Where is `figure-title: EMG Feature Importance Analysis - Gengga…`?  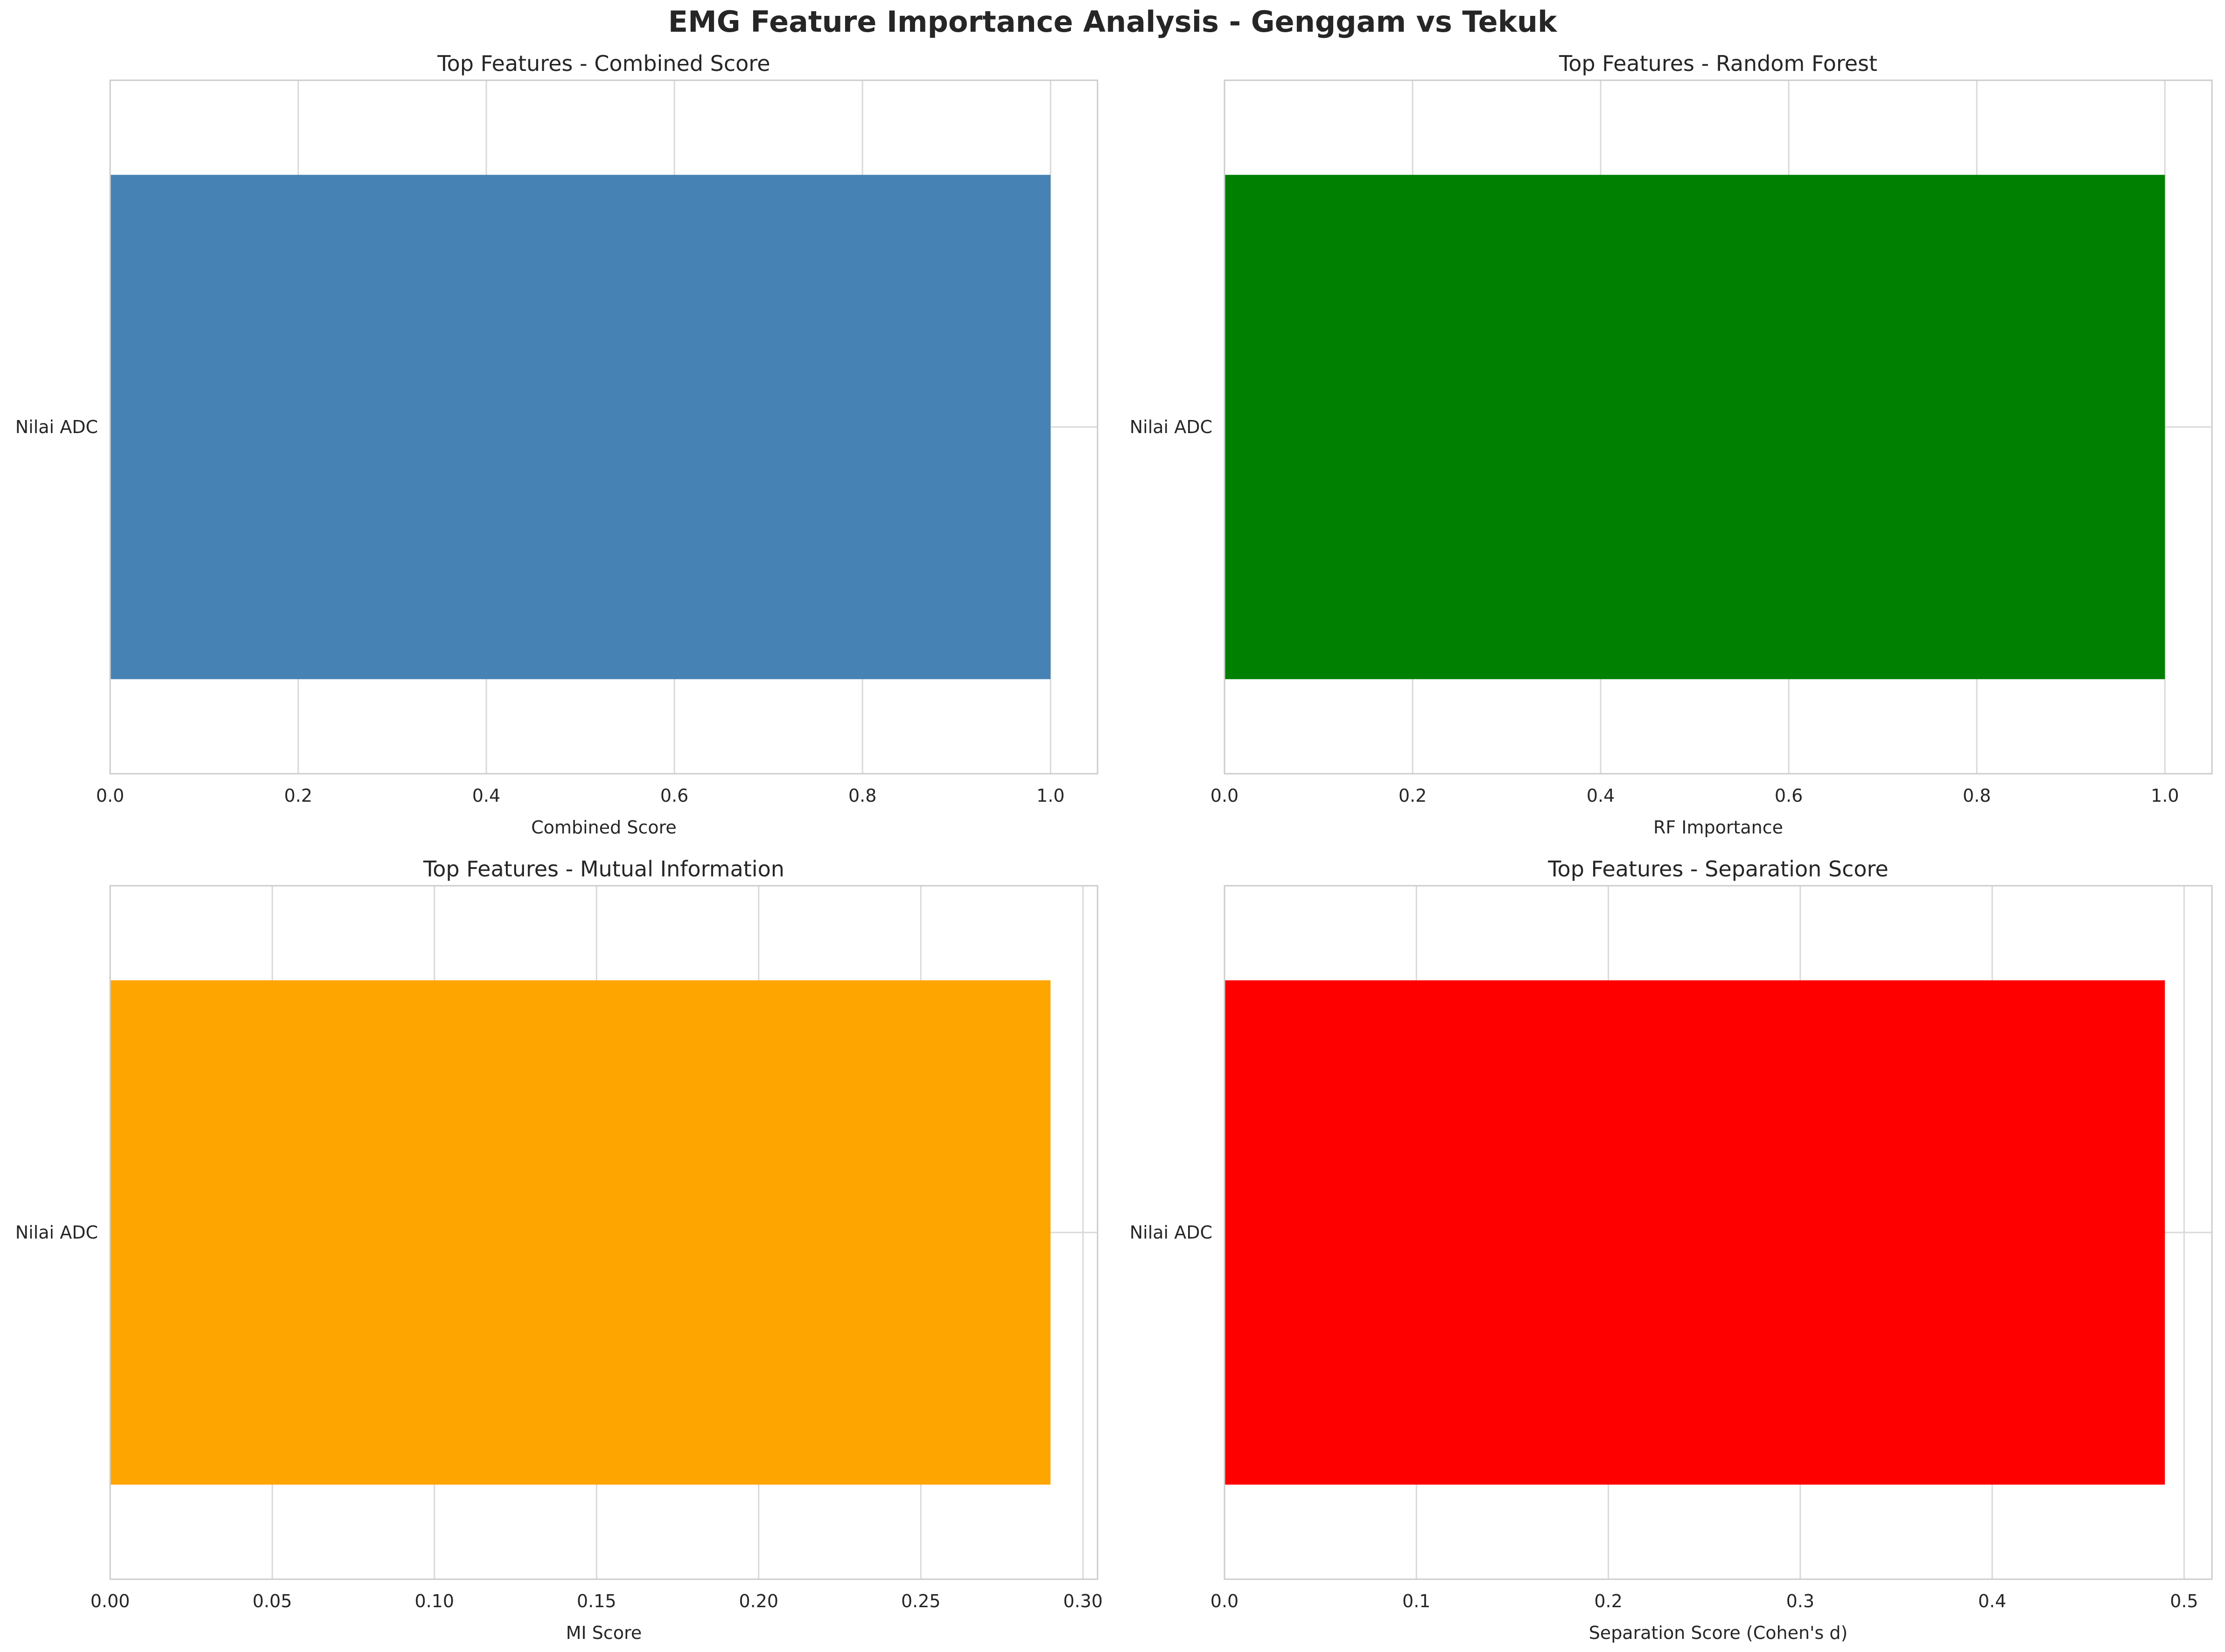 figure-title: EMG Feature Importance Analysis - Gengga… is located at coordinates (1112, 22).